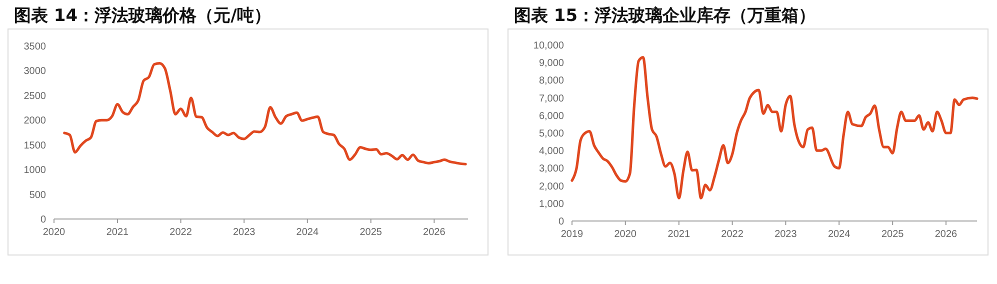  I want to click on y-tick-label: 3,000, so click(551, 169).